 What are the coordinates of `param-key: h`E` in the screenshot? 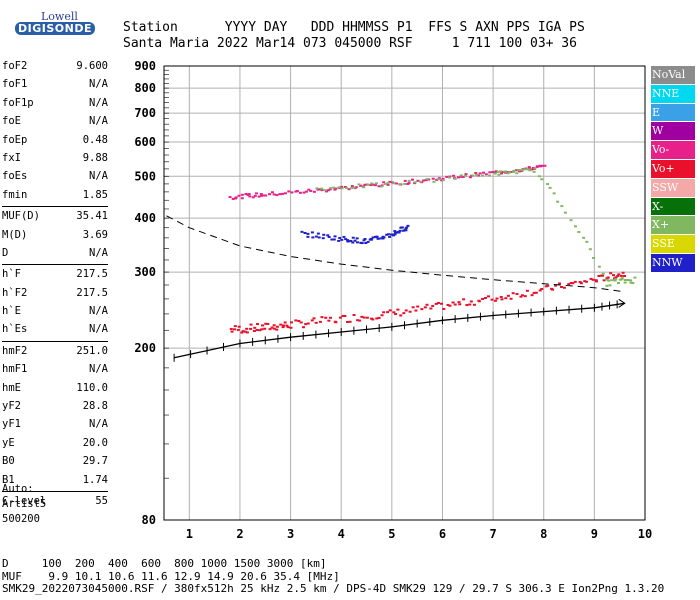 It's located at (11, 311).